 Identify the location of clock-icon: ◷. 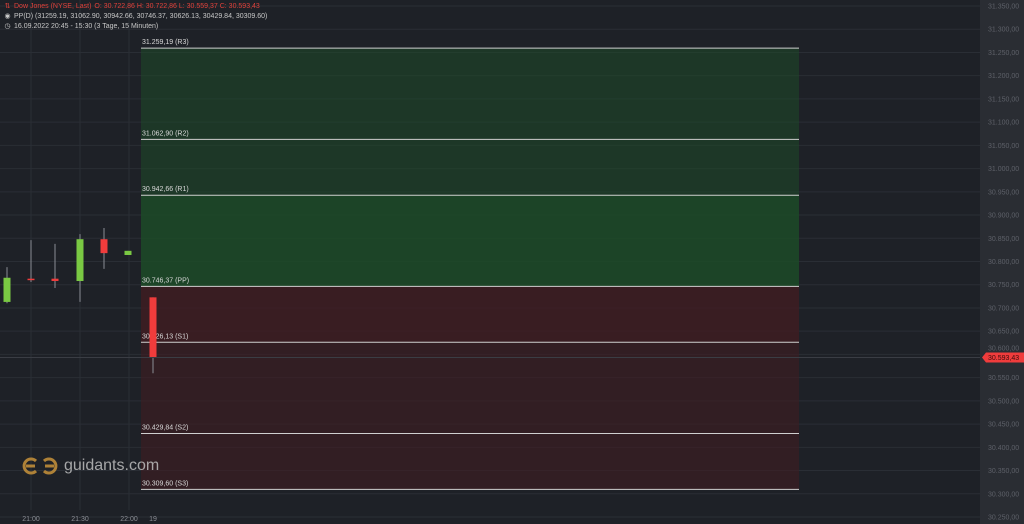
(7, 26).